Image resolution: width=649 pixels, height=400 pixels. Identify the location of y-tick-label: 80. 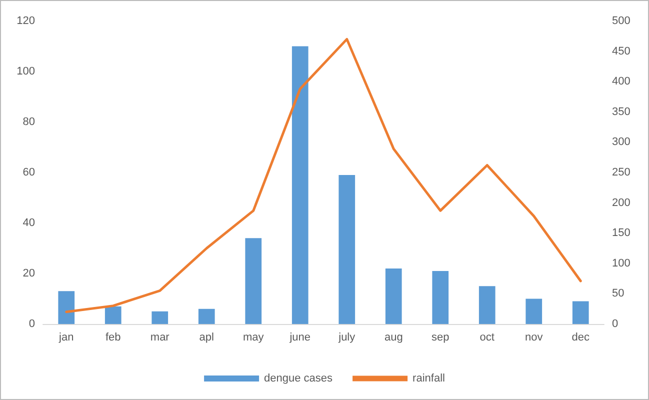
(28, 122).